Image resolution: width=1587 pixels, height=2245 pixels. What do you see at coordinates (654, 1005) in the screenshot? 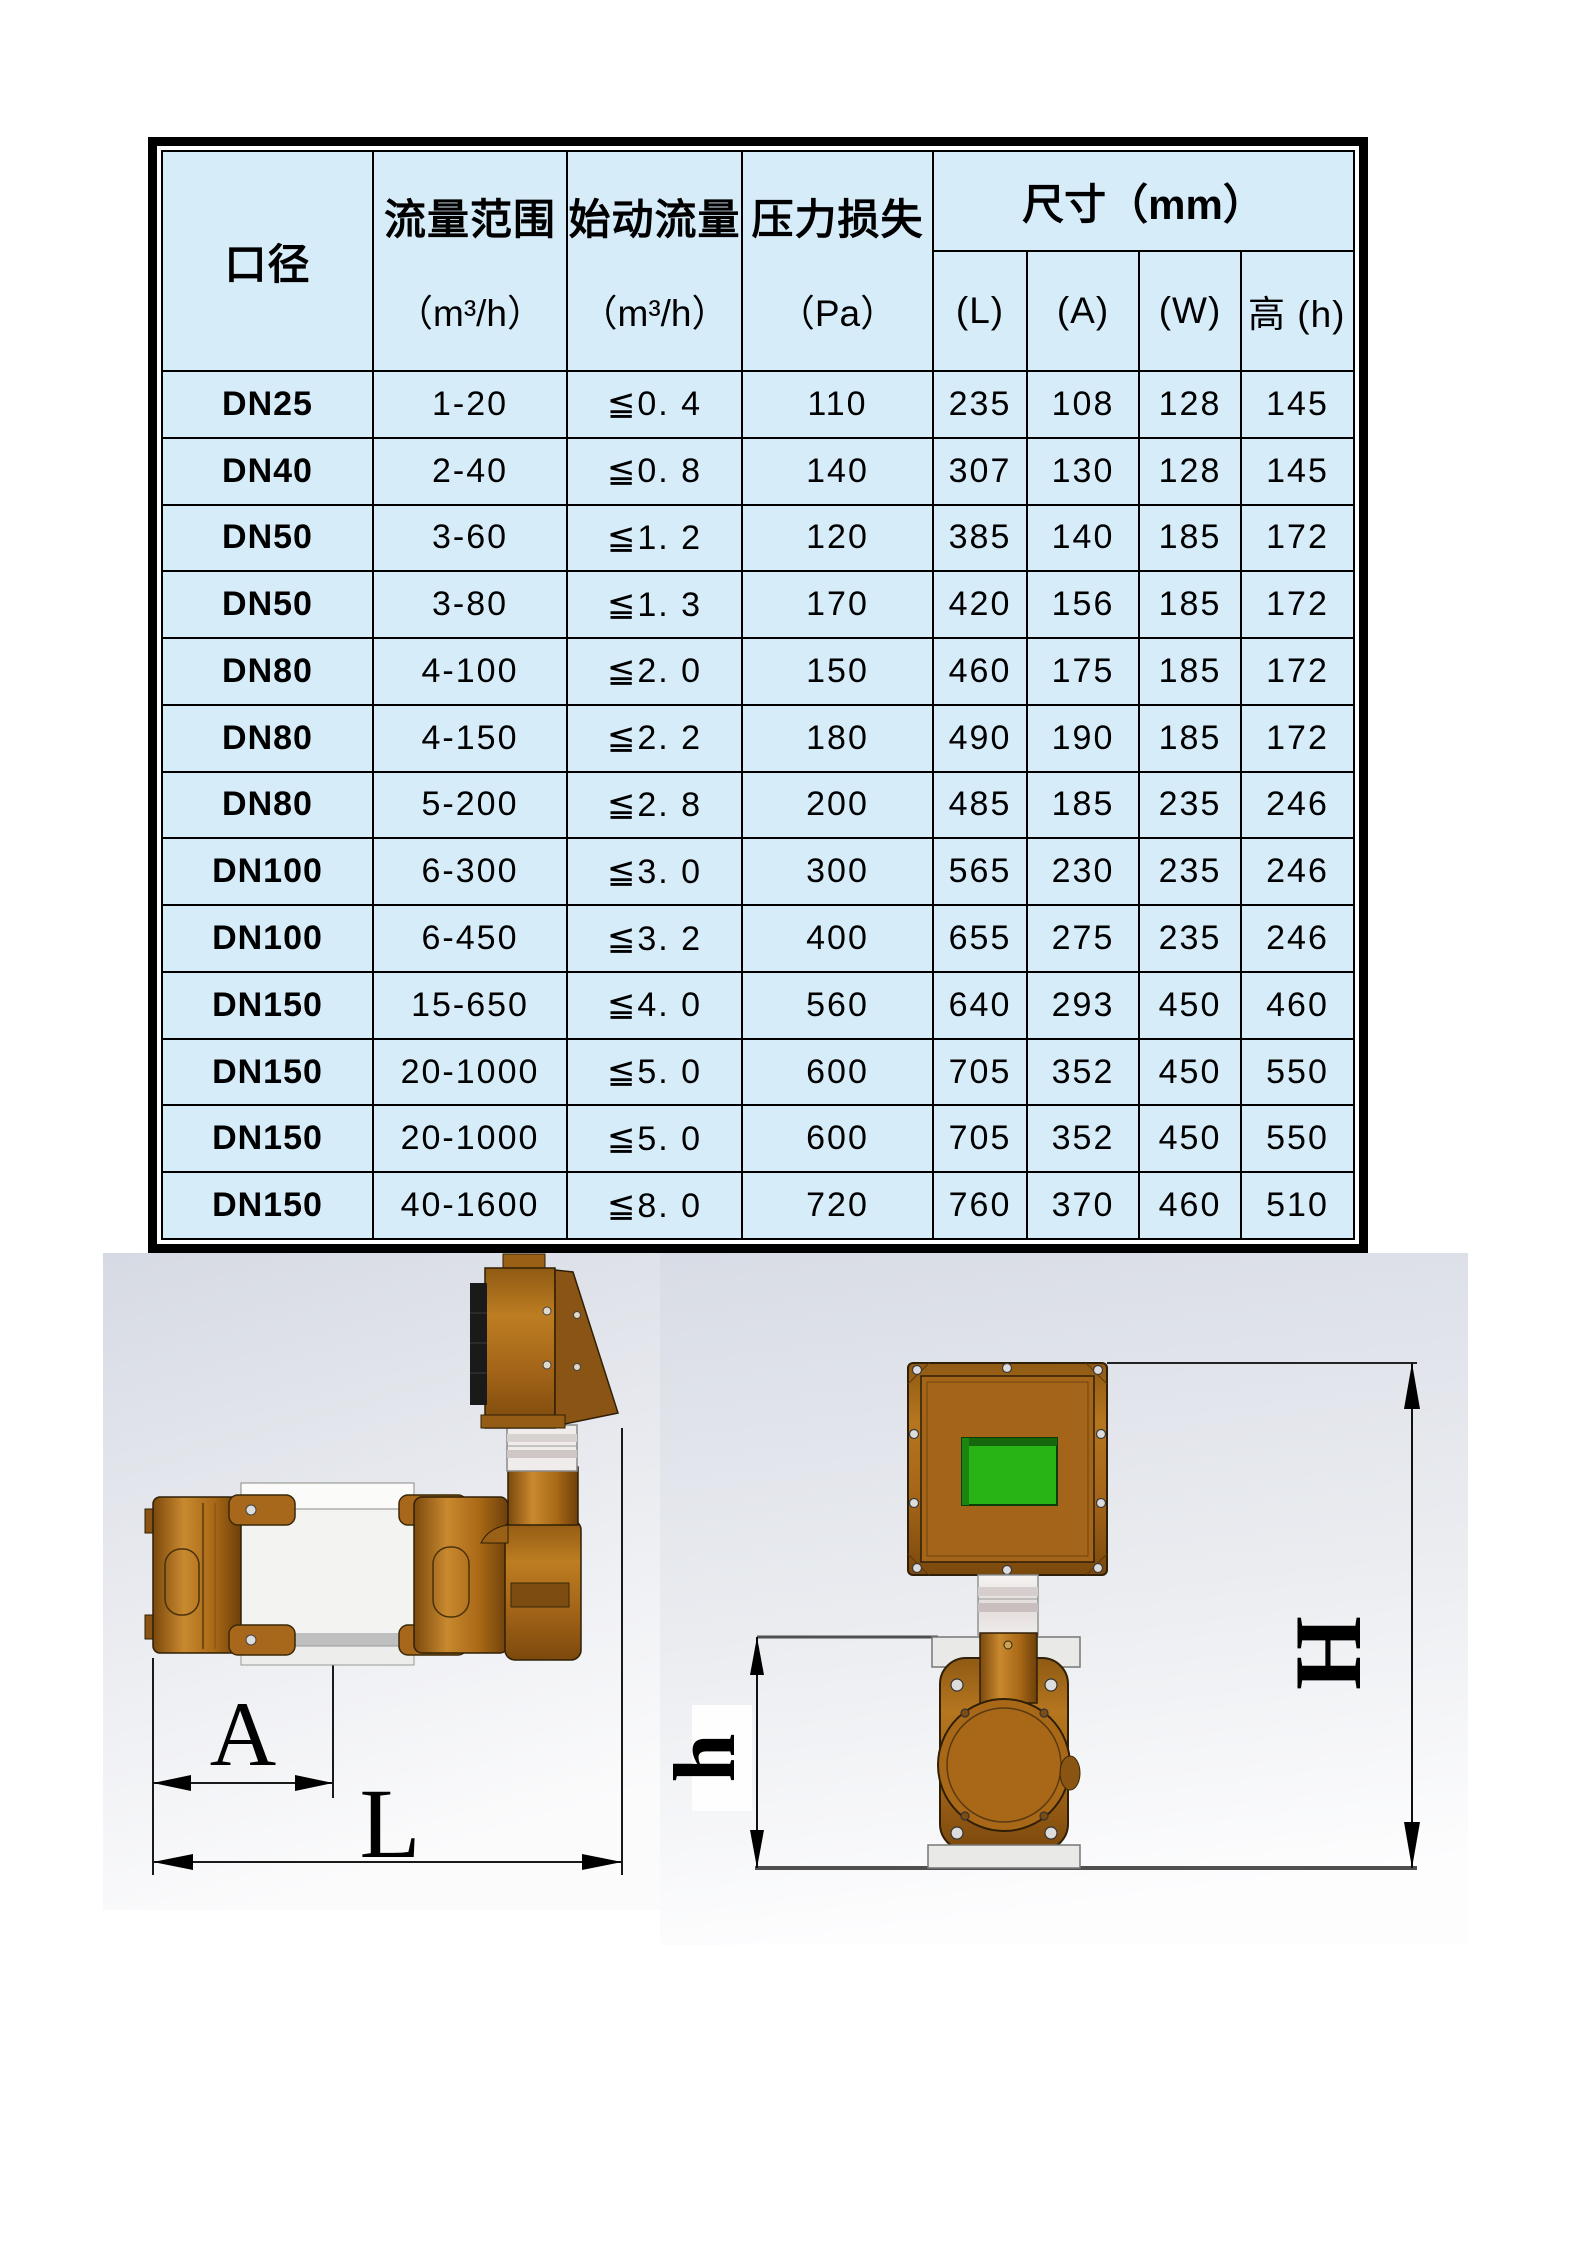
I see `table-cell: ≦4. 0` at bounding box center [654, 1005].